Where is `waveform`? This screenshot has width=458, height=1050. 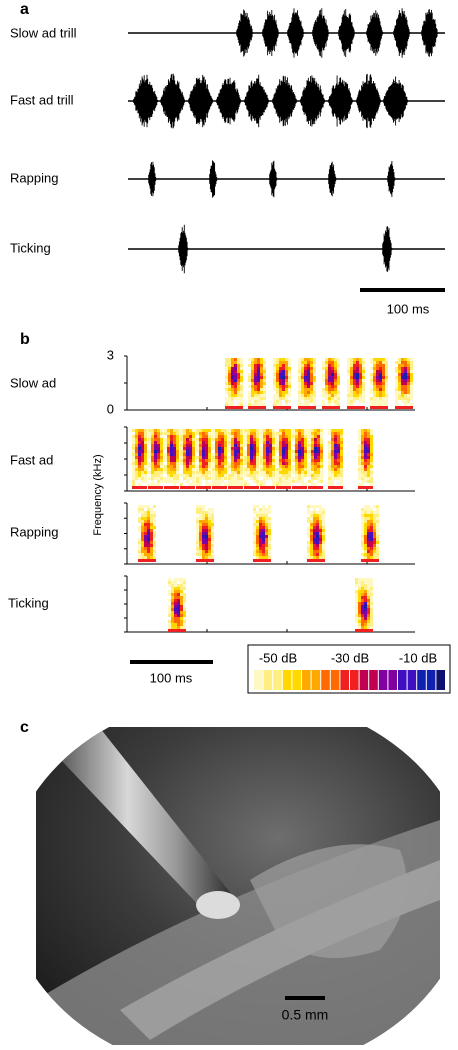
waveform is located at coordinates (337, 33).